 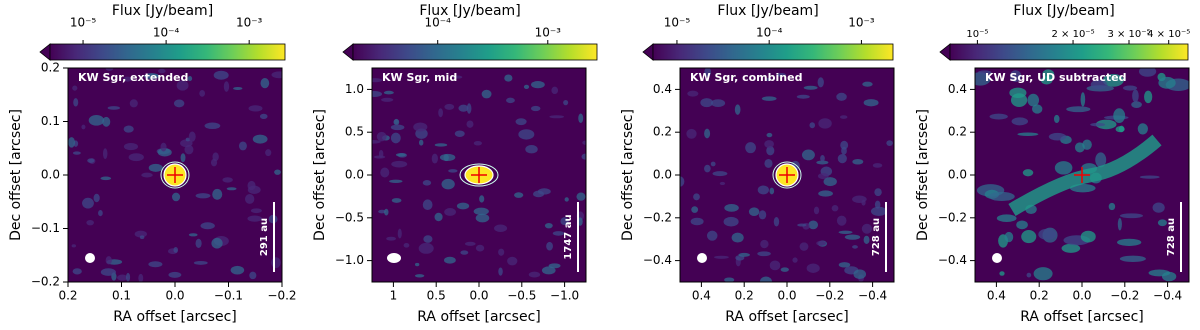 I want to click on x-tick-label: 0.0, so click(x=478, y=296).